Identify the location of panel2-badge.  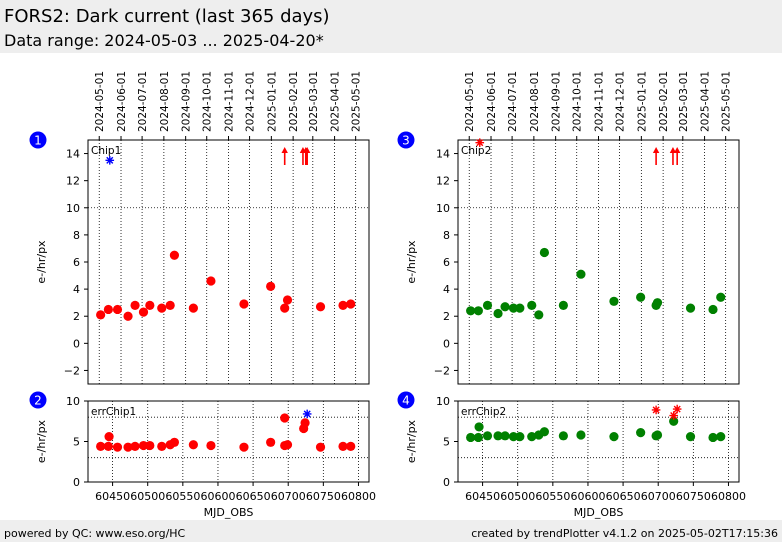
(38, 400).